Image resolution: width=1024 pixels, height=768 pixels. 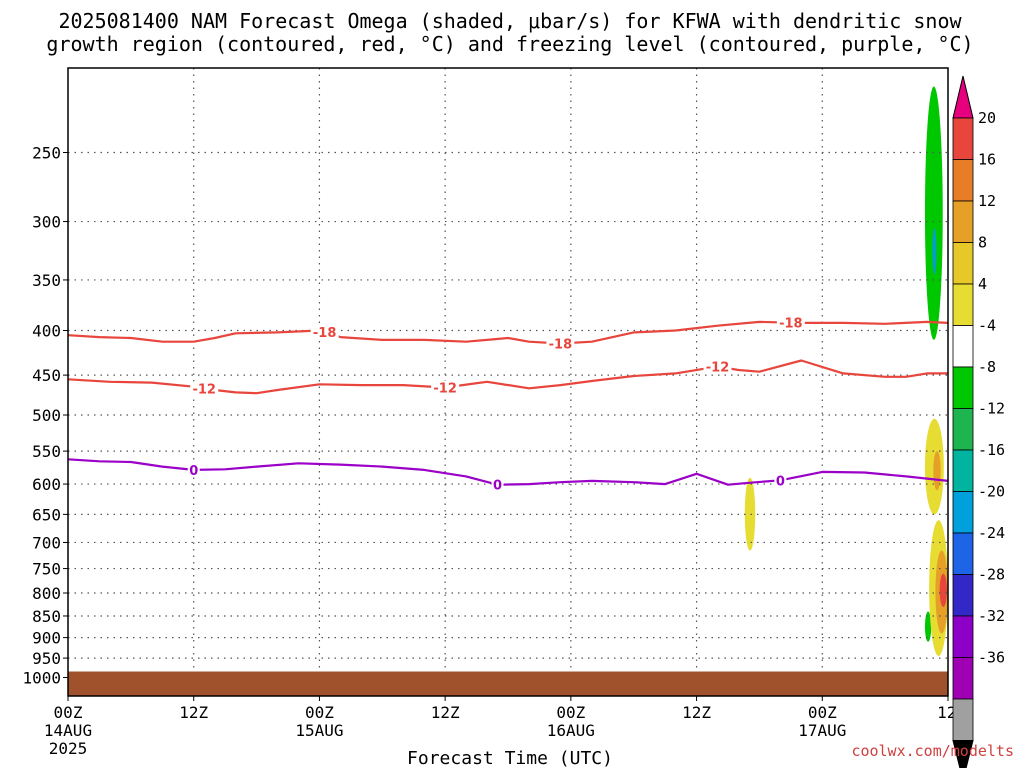 I want to click on colorbar-label-6: -8, so click(x=987, y=367).